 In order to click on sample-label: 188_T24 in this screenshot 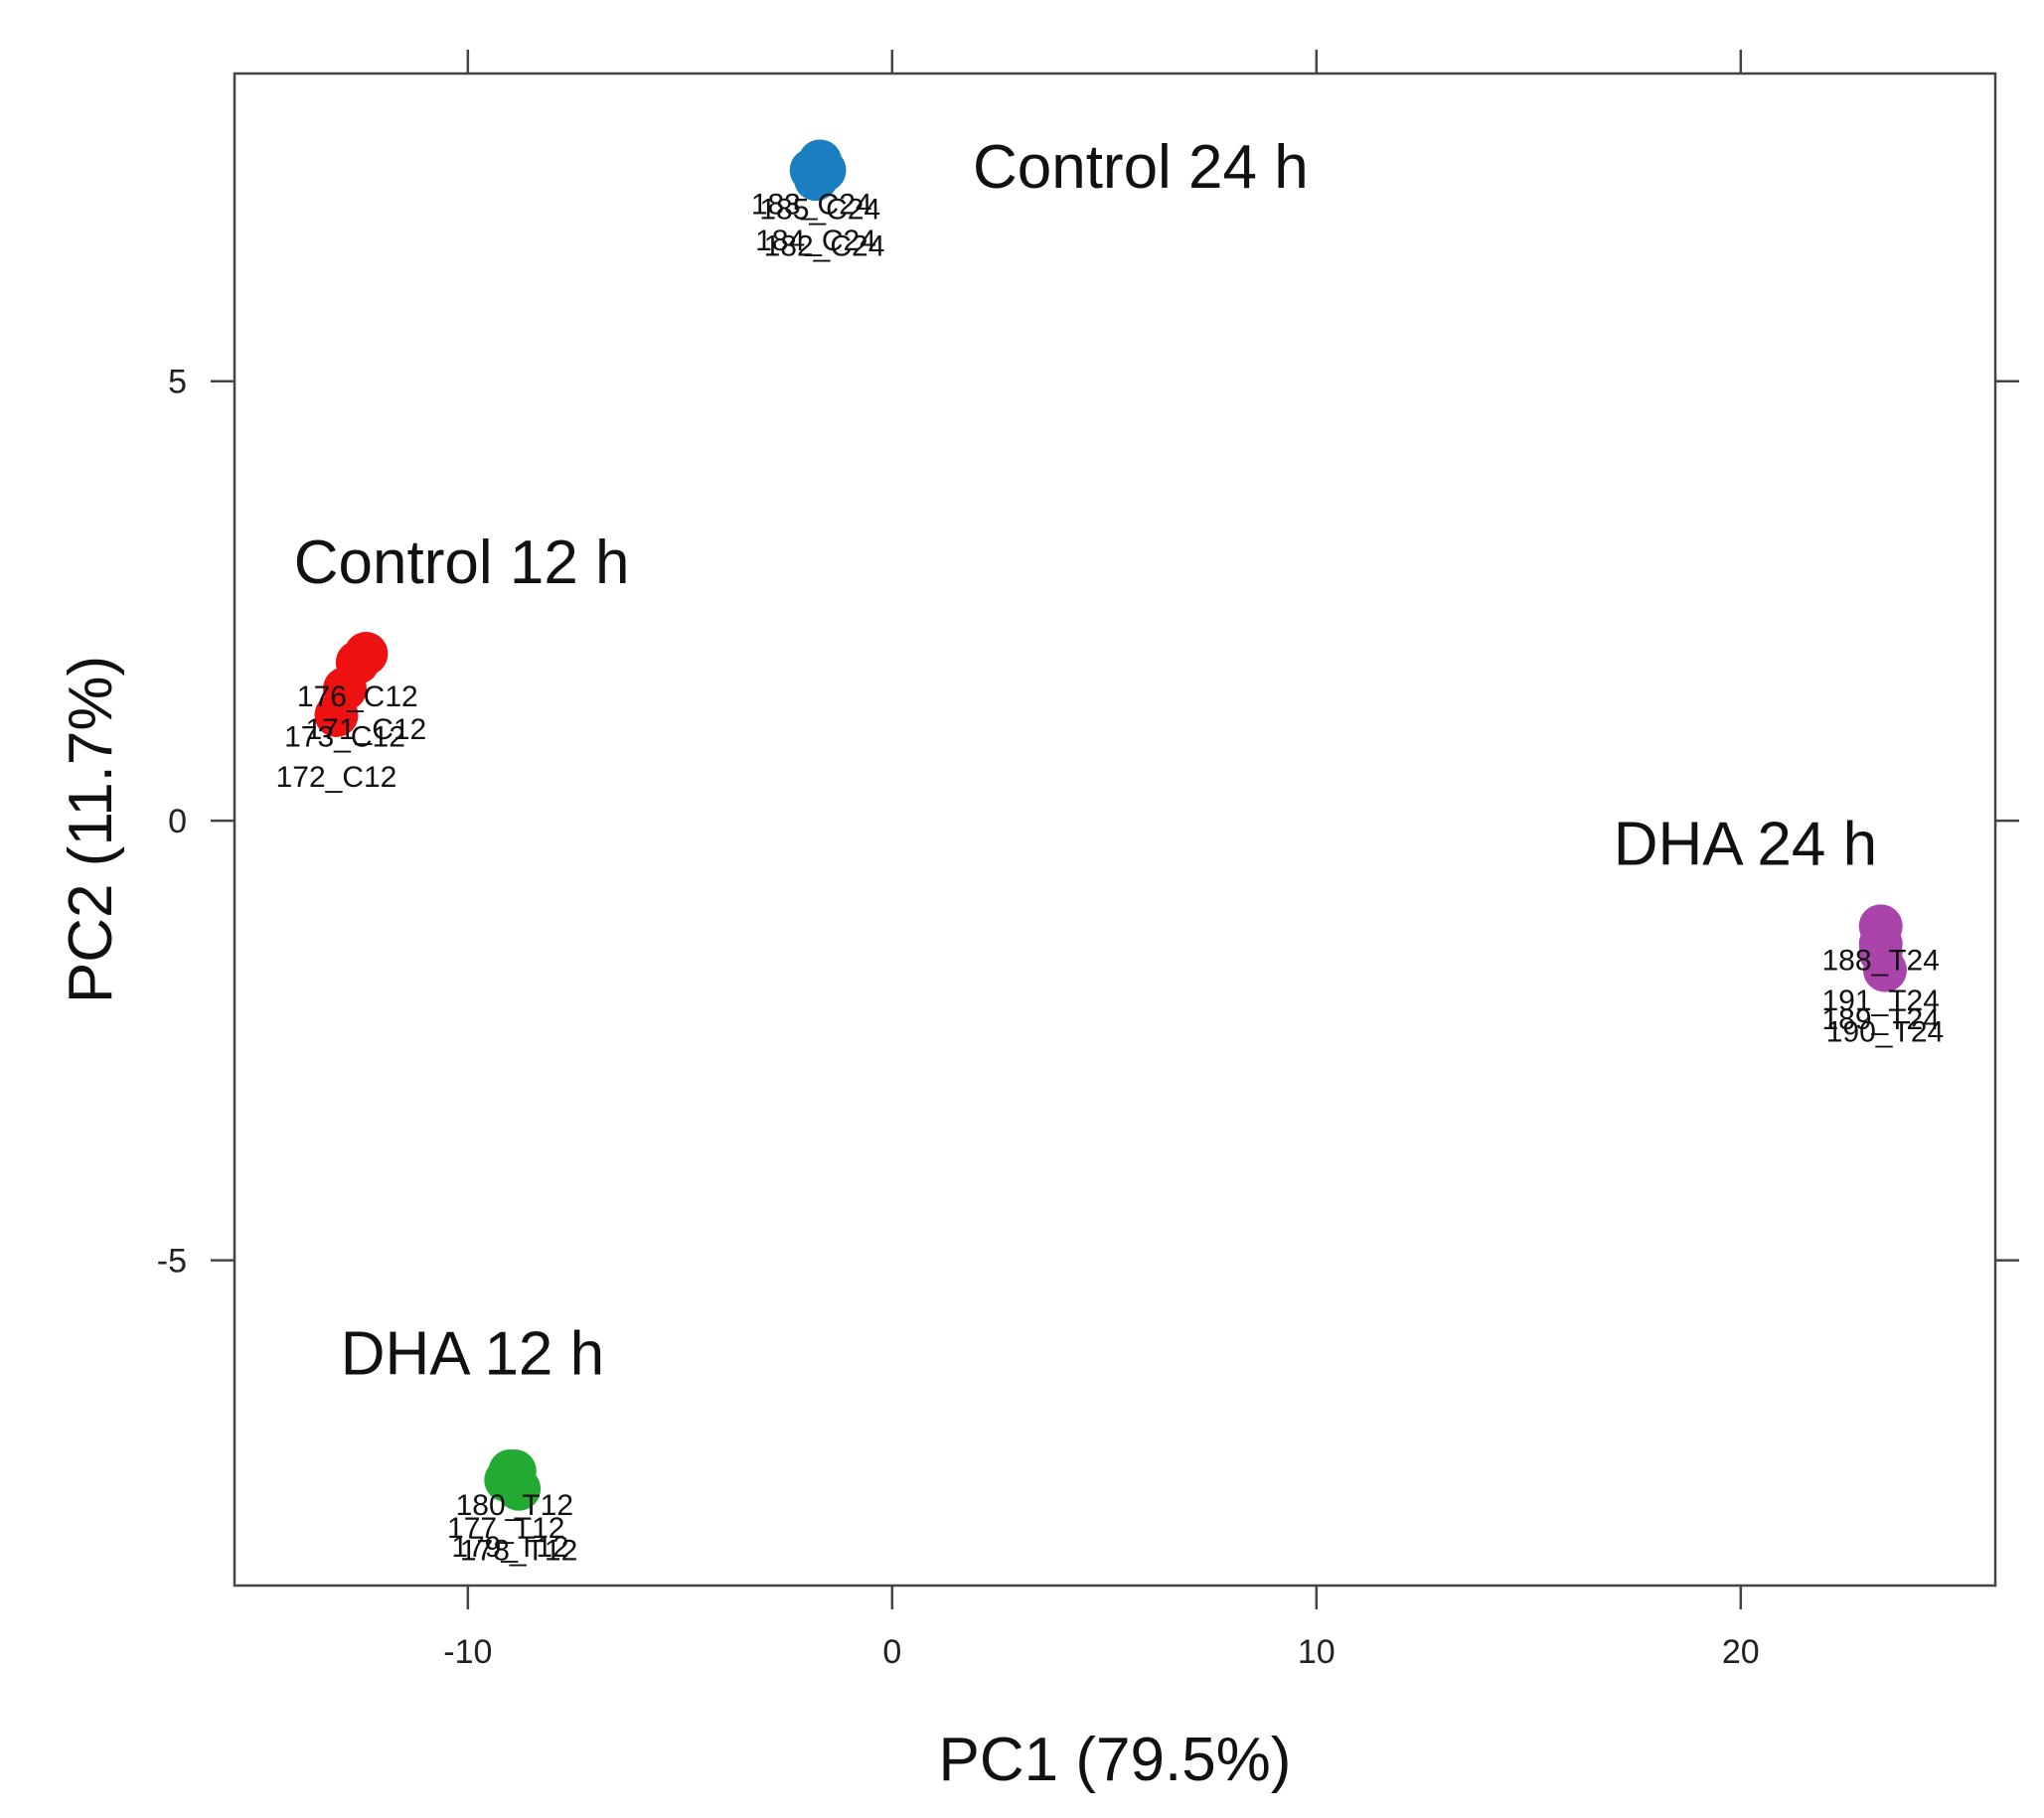, I will do `click(1880, 961)`.